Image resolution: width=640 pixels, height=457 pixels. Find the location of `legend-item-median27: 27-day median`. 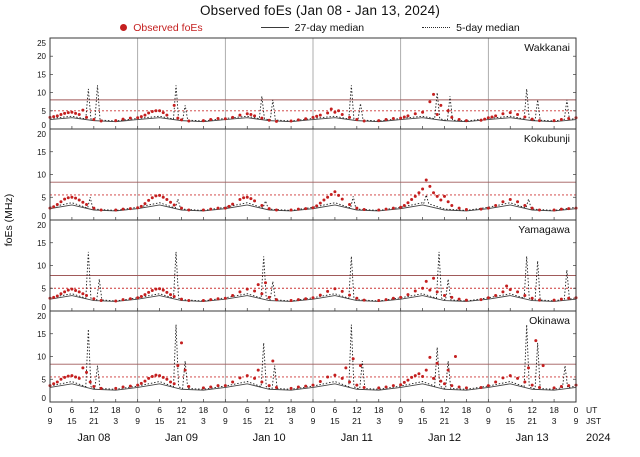

legend-item-median27: 27-day median is located at coordinates (312, 27).